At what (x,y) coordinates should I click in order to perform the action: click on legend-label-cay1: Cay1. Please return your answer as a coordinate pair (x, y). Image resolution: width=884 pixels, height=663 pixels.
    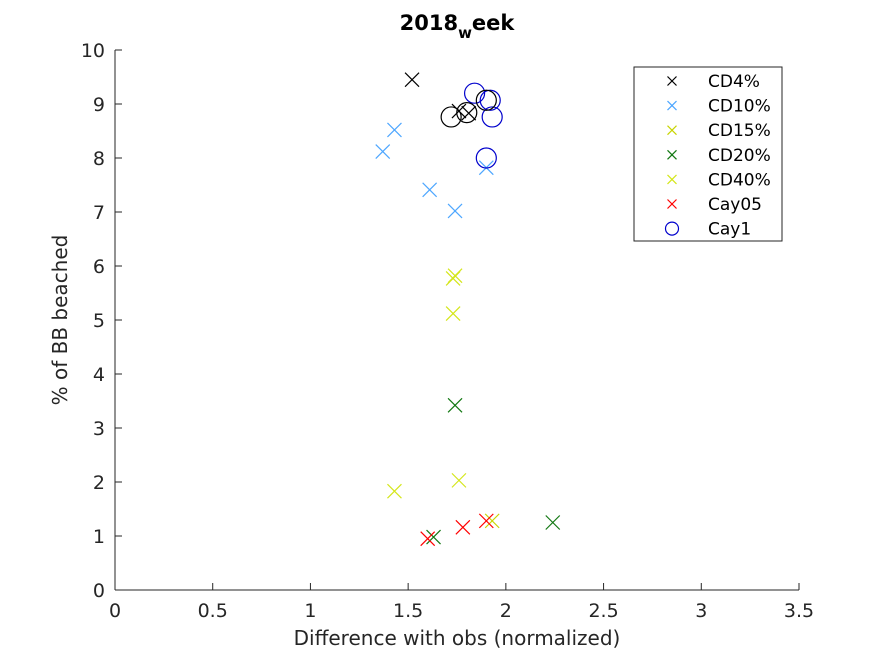
    Looking at the image, I should click on (729, 230).